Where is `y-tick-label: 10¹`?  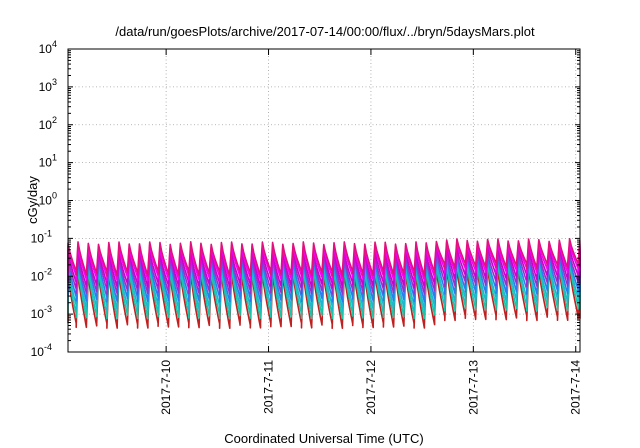 y-tick-label: 10¹ is located at coordinates (48, 161).